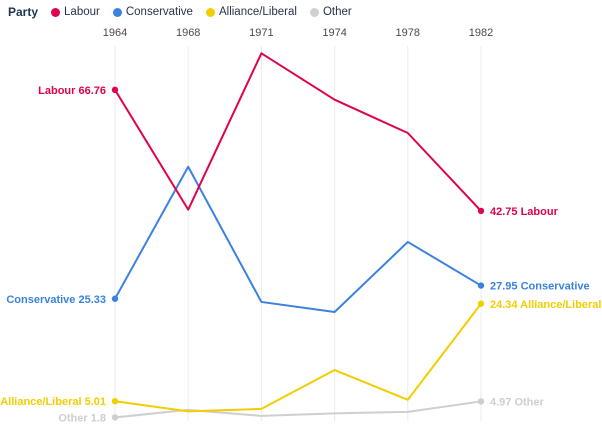  What do you see at coordinates (408, 33) in the screenshot?
I see `x-axis-year-label: 1978` at bounding box center [408, 33].